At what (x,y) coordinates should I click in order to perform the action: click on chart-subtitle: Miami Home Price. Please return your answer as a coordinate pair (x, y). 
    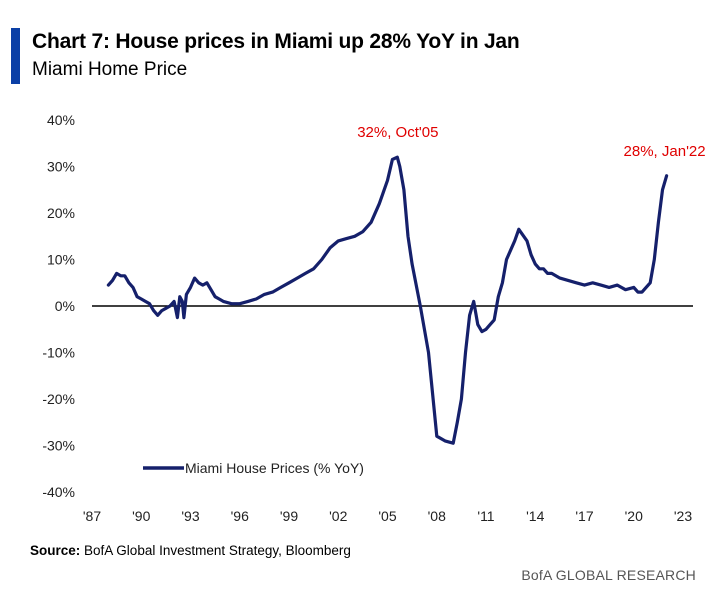
    Looking at the image, I should click on (110, 69).